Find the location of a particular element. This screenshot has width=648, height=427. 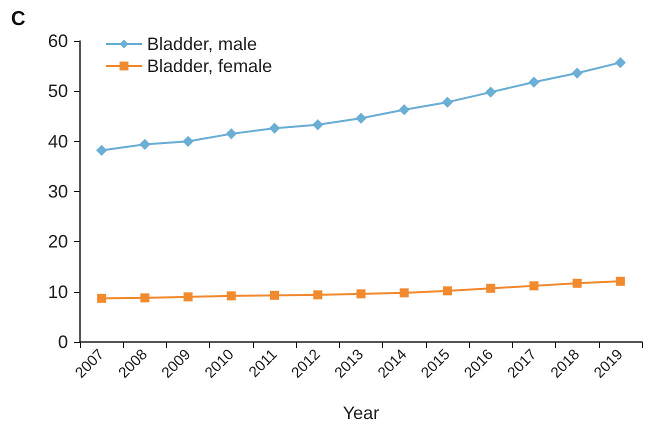

y-tick-label: 0 is located at coordinates (63, 342).